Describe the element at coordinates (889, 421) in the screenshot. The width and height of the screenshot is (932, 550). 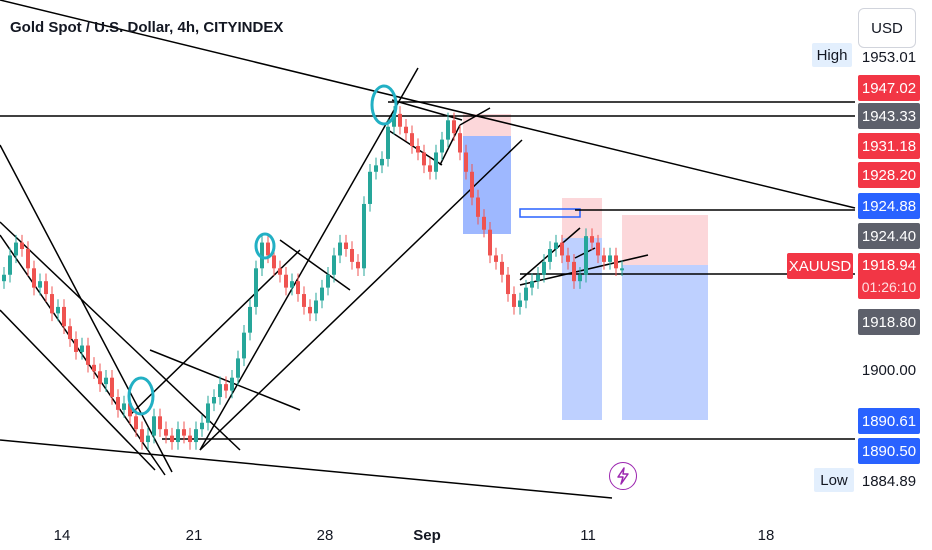
I see `price-label: 1890.61` at that location.